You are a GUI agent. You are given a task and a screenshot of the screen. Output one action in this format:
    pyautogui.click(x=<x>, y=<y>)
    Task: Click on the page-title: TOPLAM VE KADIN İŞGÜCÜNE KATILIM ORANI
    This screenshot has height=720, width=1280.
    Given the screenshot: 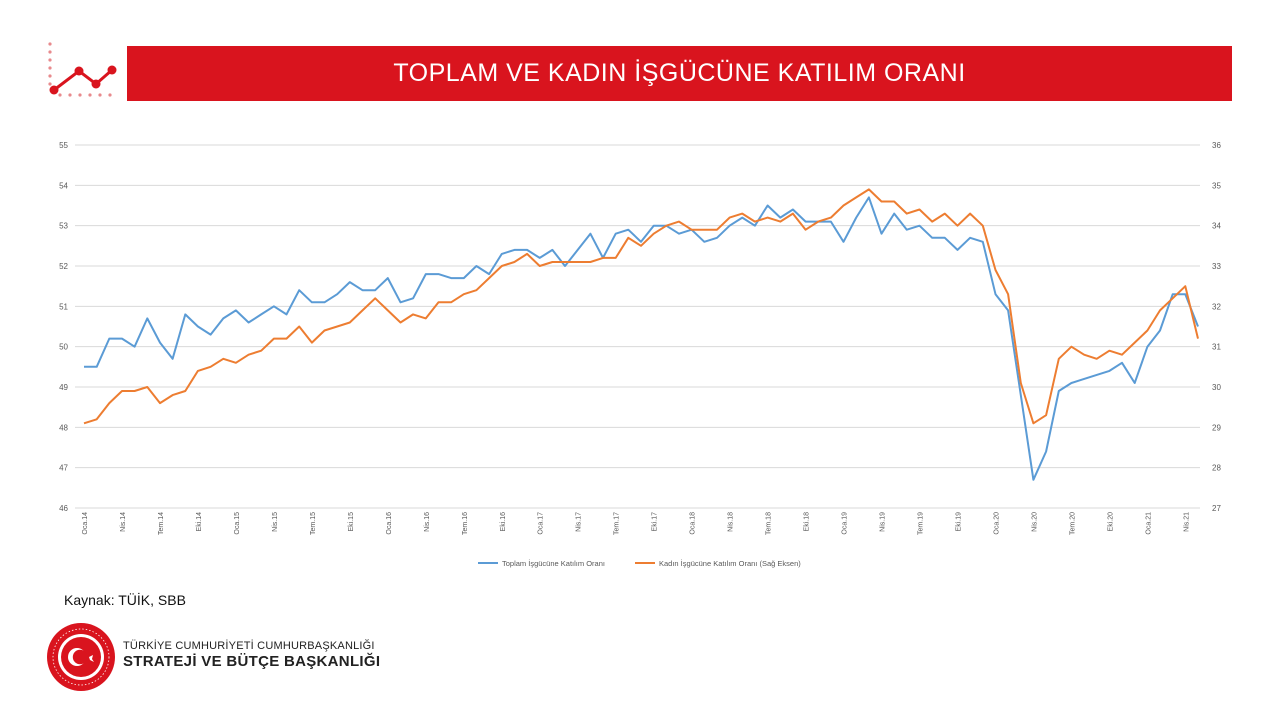 What is the action you would take?
    pyautogui.click(x=679, y=73)
    